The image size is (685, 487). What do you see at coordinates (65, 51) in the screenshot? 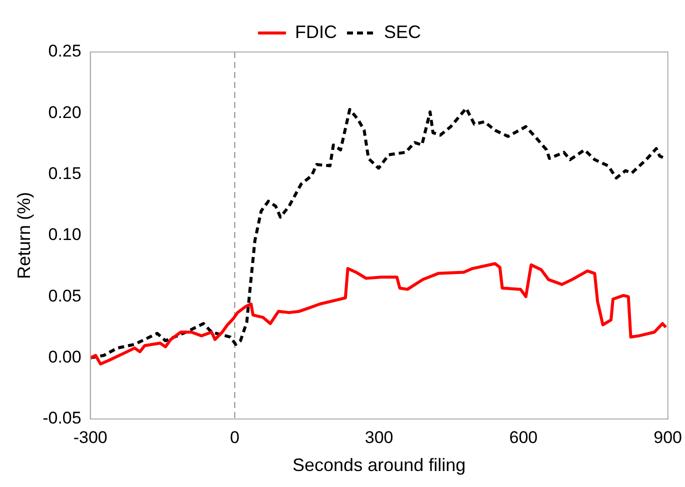
I see `y-tick-label: 0.25` at bounding box center [65, 51].